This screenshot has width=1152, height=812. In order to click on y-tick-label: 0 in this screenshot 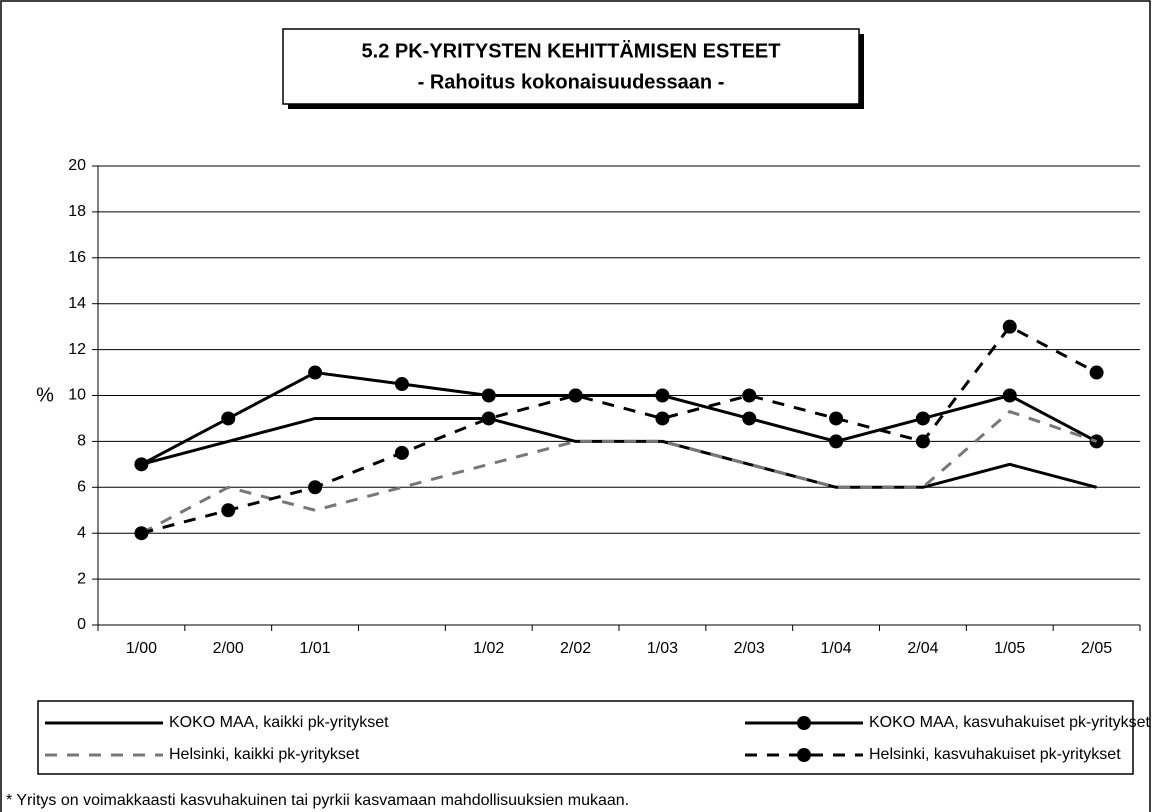, I will do `click(81, 624)`.